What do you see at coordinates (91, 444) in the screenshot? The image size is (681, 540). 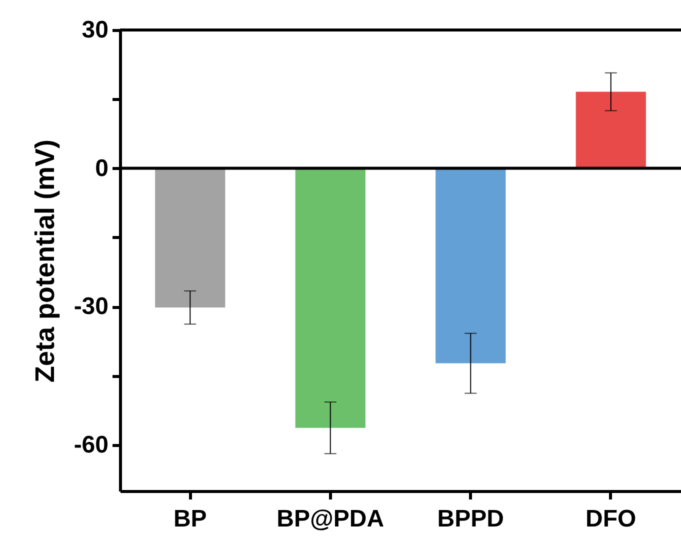 I see `y-tick-label: -60` at bounding box center [91, 444].